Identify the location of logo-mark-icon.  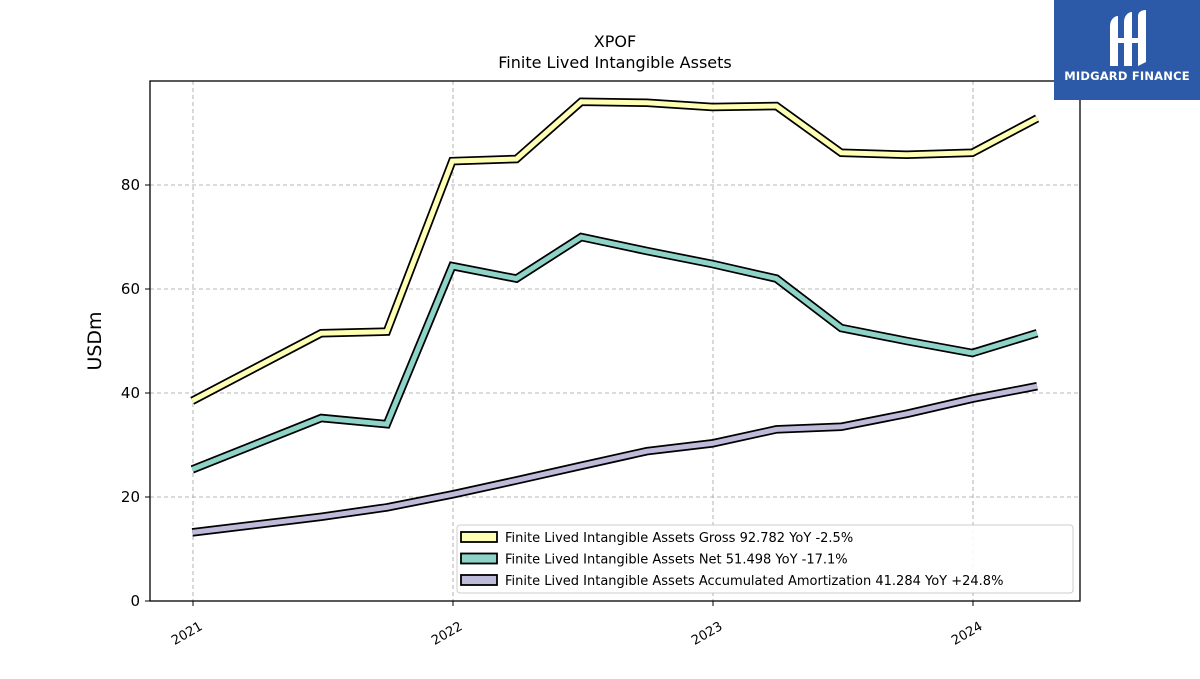
(1128, 38).